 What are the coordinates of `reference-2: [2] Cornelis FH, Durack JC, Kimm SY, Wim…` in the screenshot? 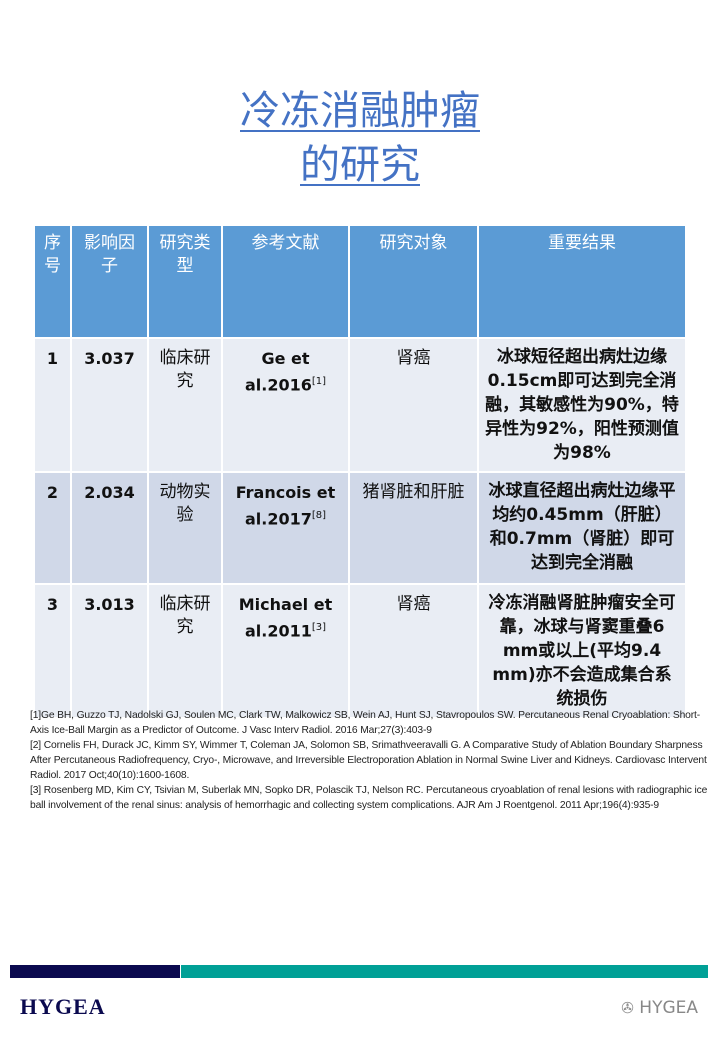 It's located at (368, 760).